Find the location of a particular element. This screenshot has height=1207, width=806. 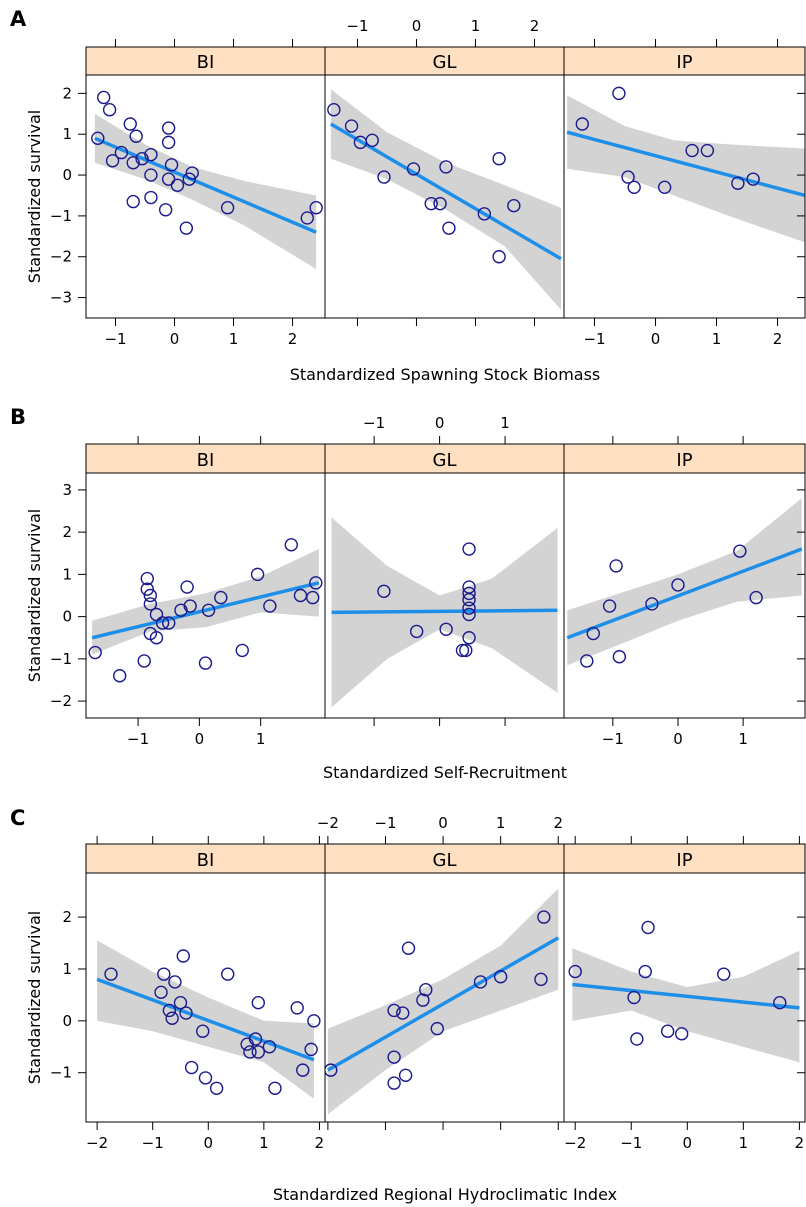

facet-ip: IP −1 0 1 is located at coordinates (684, 592).